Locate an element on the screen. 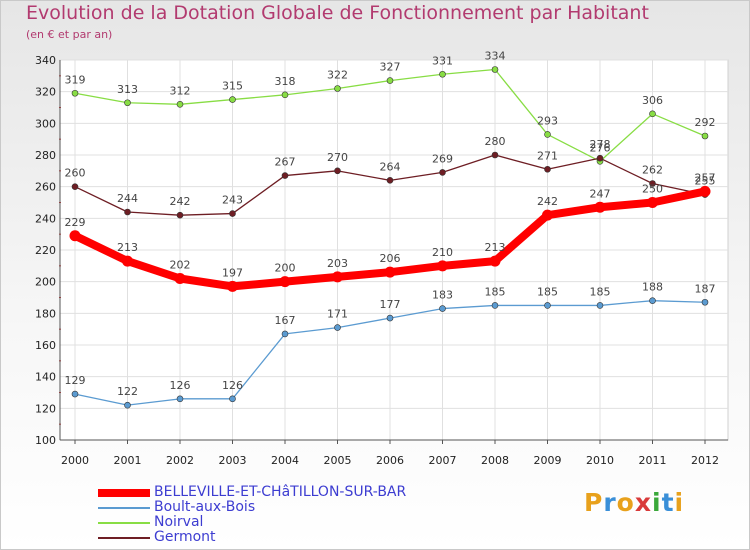 This screenshot has height=550, width=750. data-label: 243 is located at coordinates (232, 200).